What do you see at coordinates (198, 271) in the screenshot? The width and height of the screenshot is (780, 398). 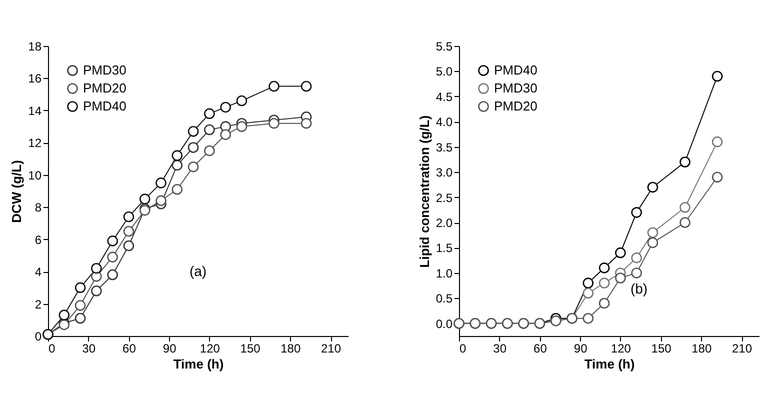 I see `annotation: (a)` at bounding box center [198, 271].